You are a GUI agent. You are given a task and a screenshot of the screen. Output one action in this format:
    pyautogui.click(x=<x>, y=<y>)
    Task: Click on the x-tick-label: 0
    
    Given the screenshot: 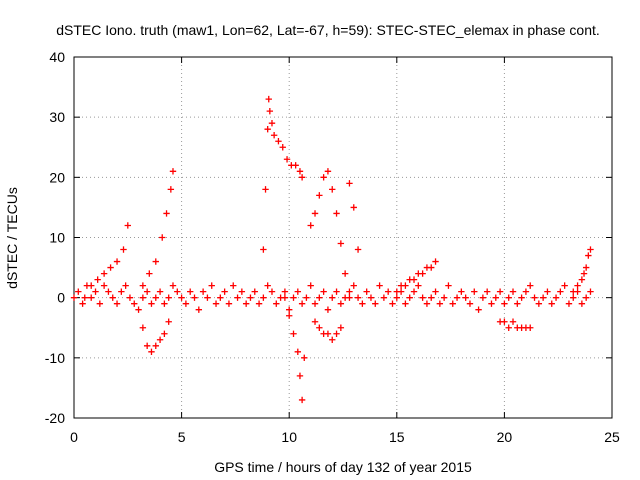 What is the action you would take?
    pyautogui.click(x=74, y=437)
    